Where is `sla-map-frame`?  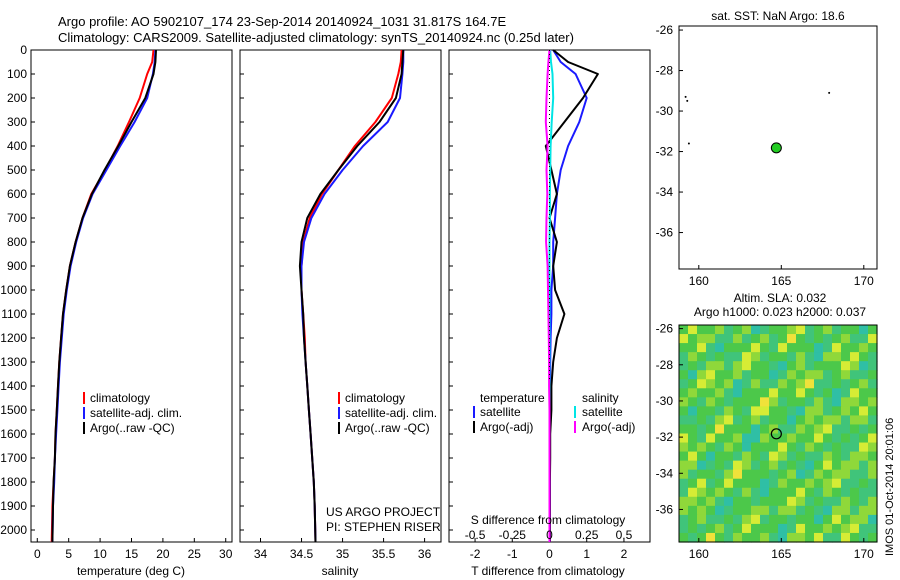 sla-map-frame is located at coordinates (778, 433).